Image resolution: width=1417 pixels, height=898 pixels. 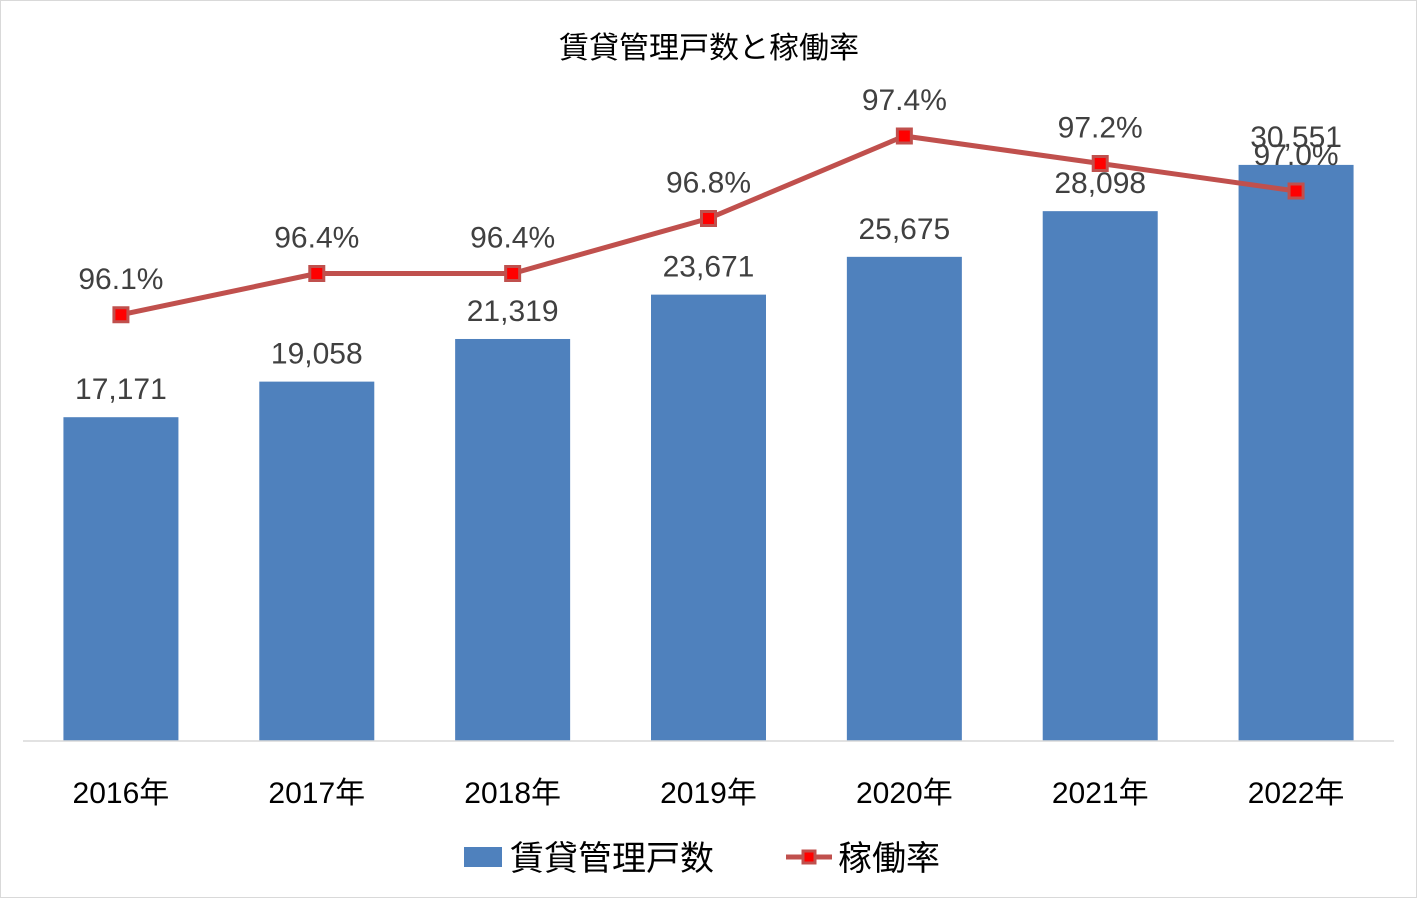 What do you see at coordinates (709, 267) in the screenshot?
I see `bar-data-label: 23,671` at bounding box center [709, 267].